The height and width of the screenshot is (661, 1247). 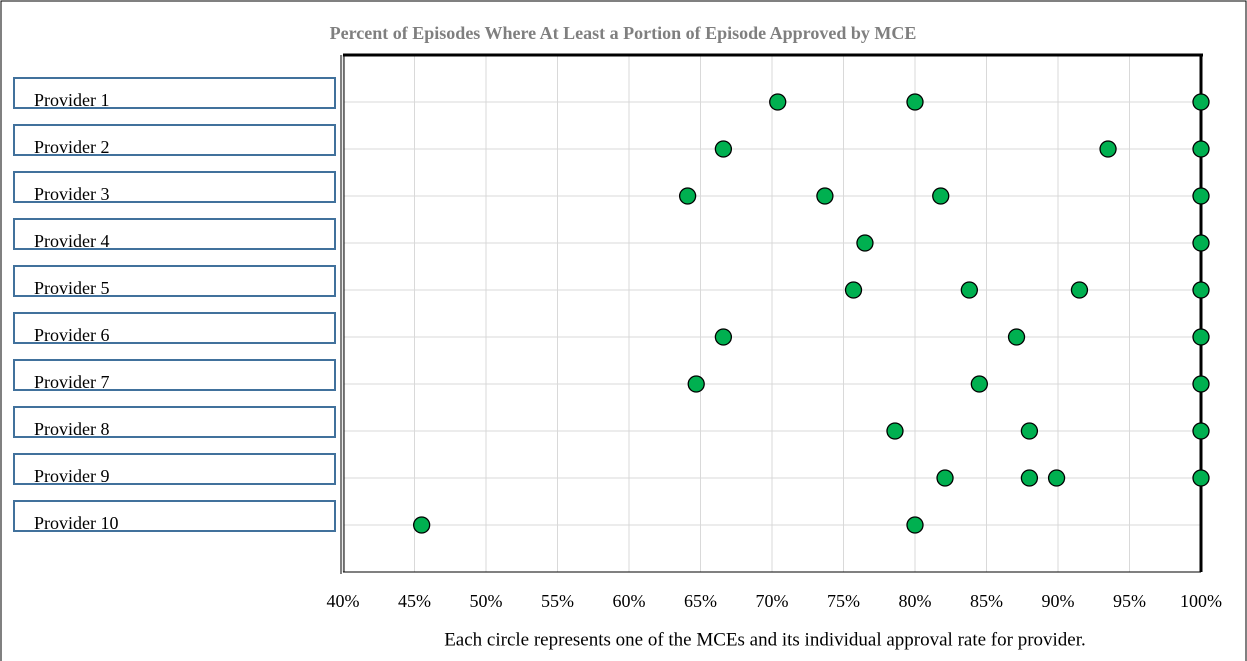 I want to click on category-label: Provider 10, so click(x=76, y=523).